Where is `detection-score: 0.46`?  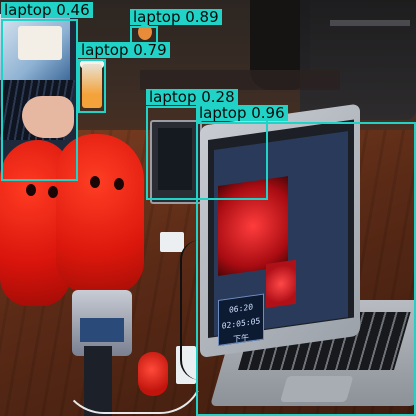 detection-score: 0.46 is located at coordinates (73, 10).